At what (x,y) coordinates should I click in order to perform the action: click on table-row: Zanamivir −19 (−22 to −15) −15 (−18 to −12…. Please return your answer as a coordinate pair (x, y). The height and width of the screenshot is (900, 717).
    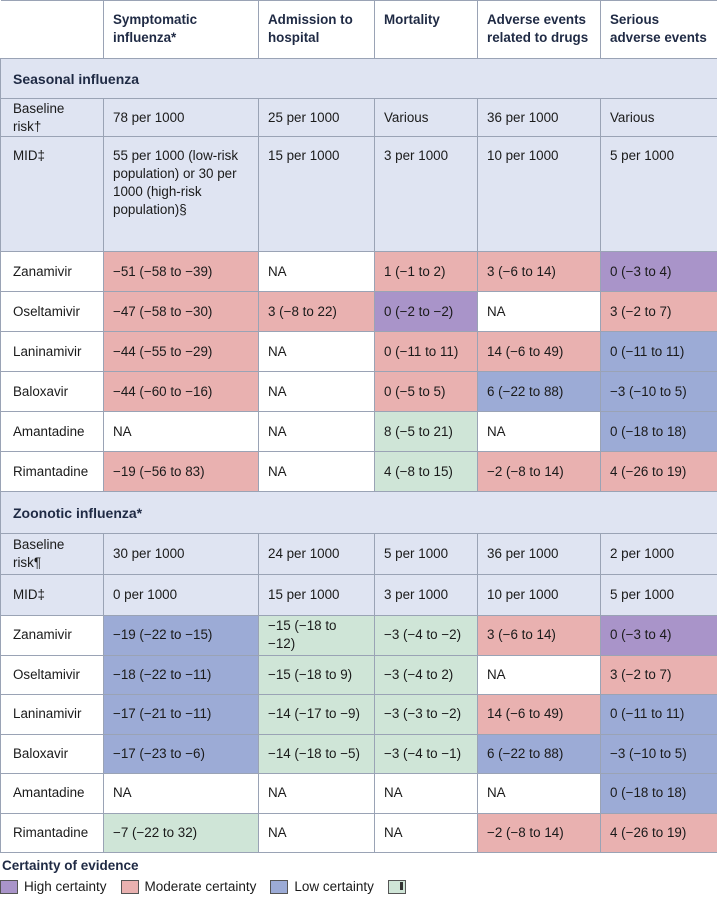
    Looking at the image, I should click on (358, 635).